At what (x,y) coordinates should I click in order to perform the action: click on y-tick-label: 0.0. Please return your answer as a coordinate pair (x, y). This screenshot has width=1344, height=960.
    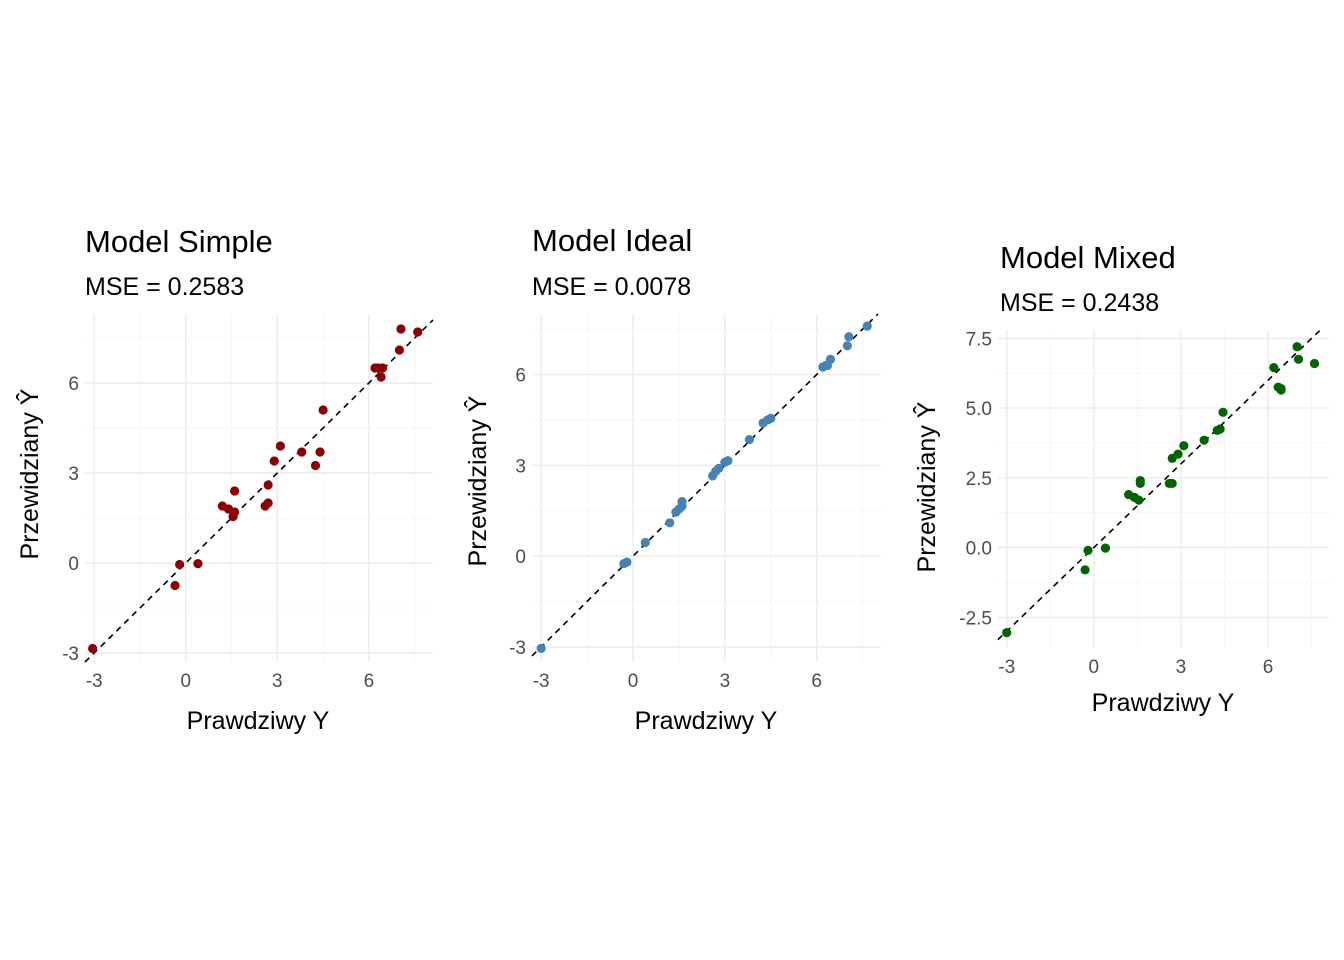
    Looking at the image, I should click on (979, 549).